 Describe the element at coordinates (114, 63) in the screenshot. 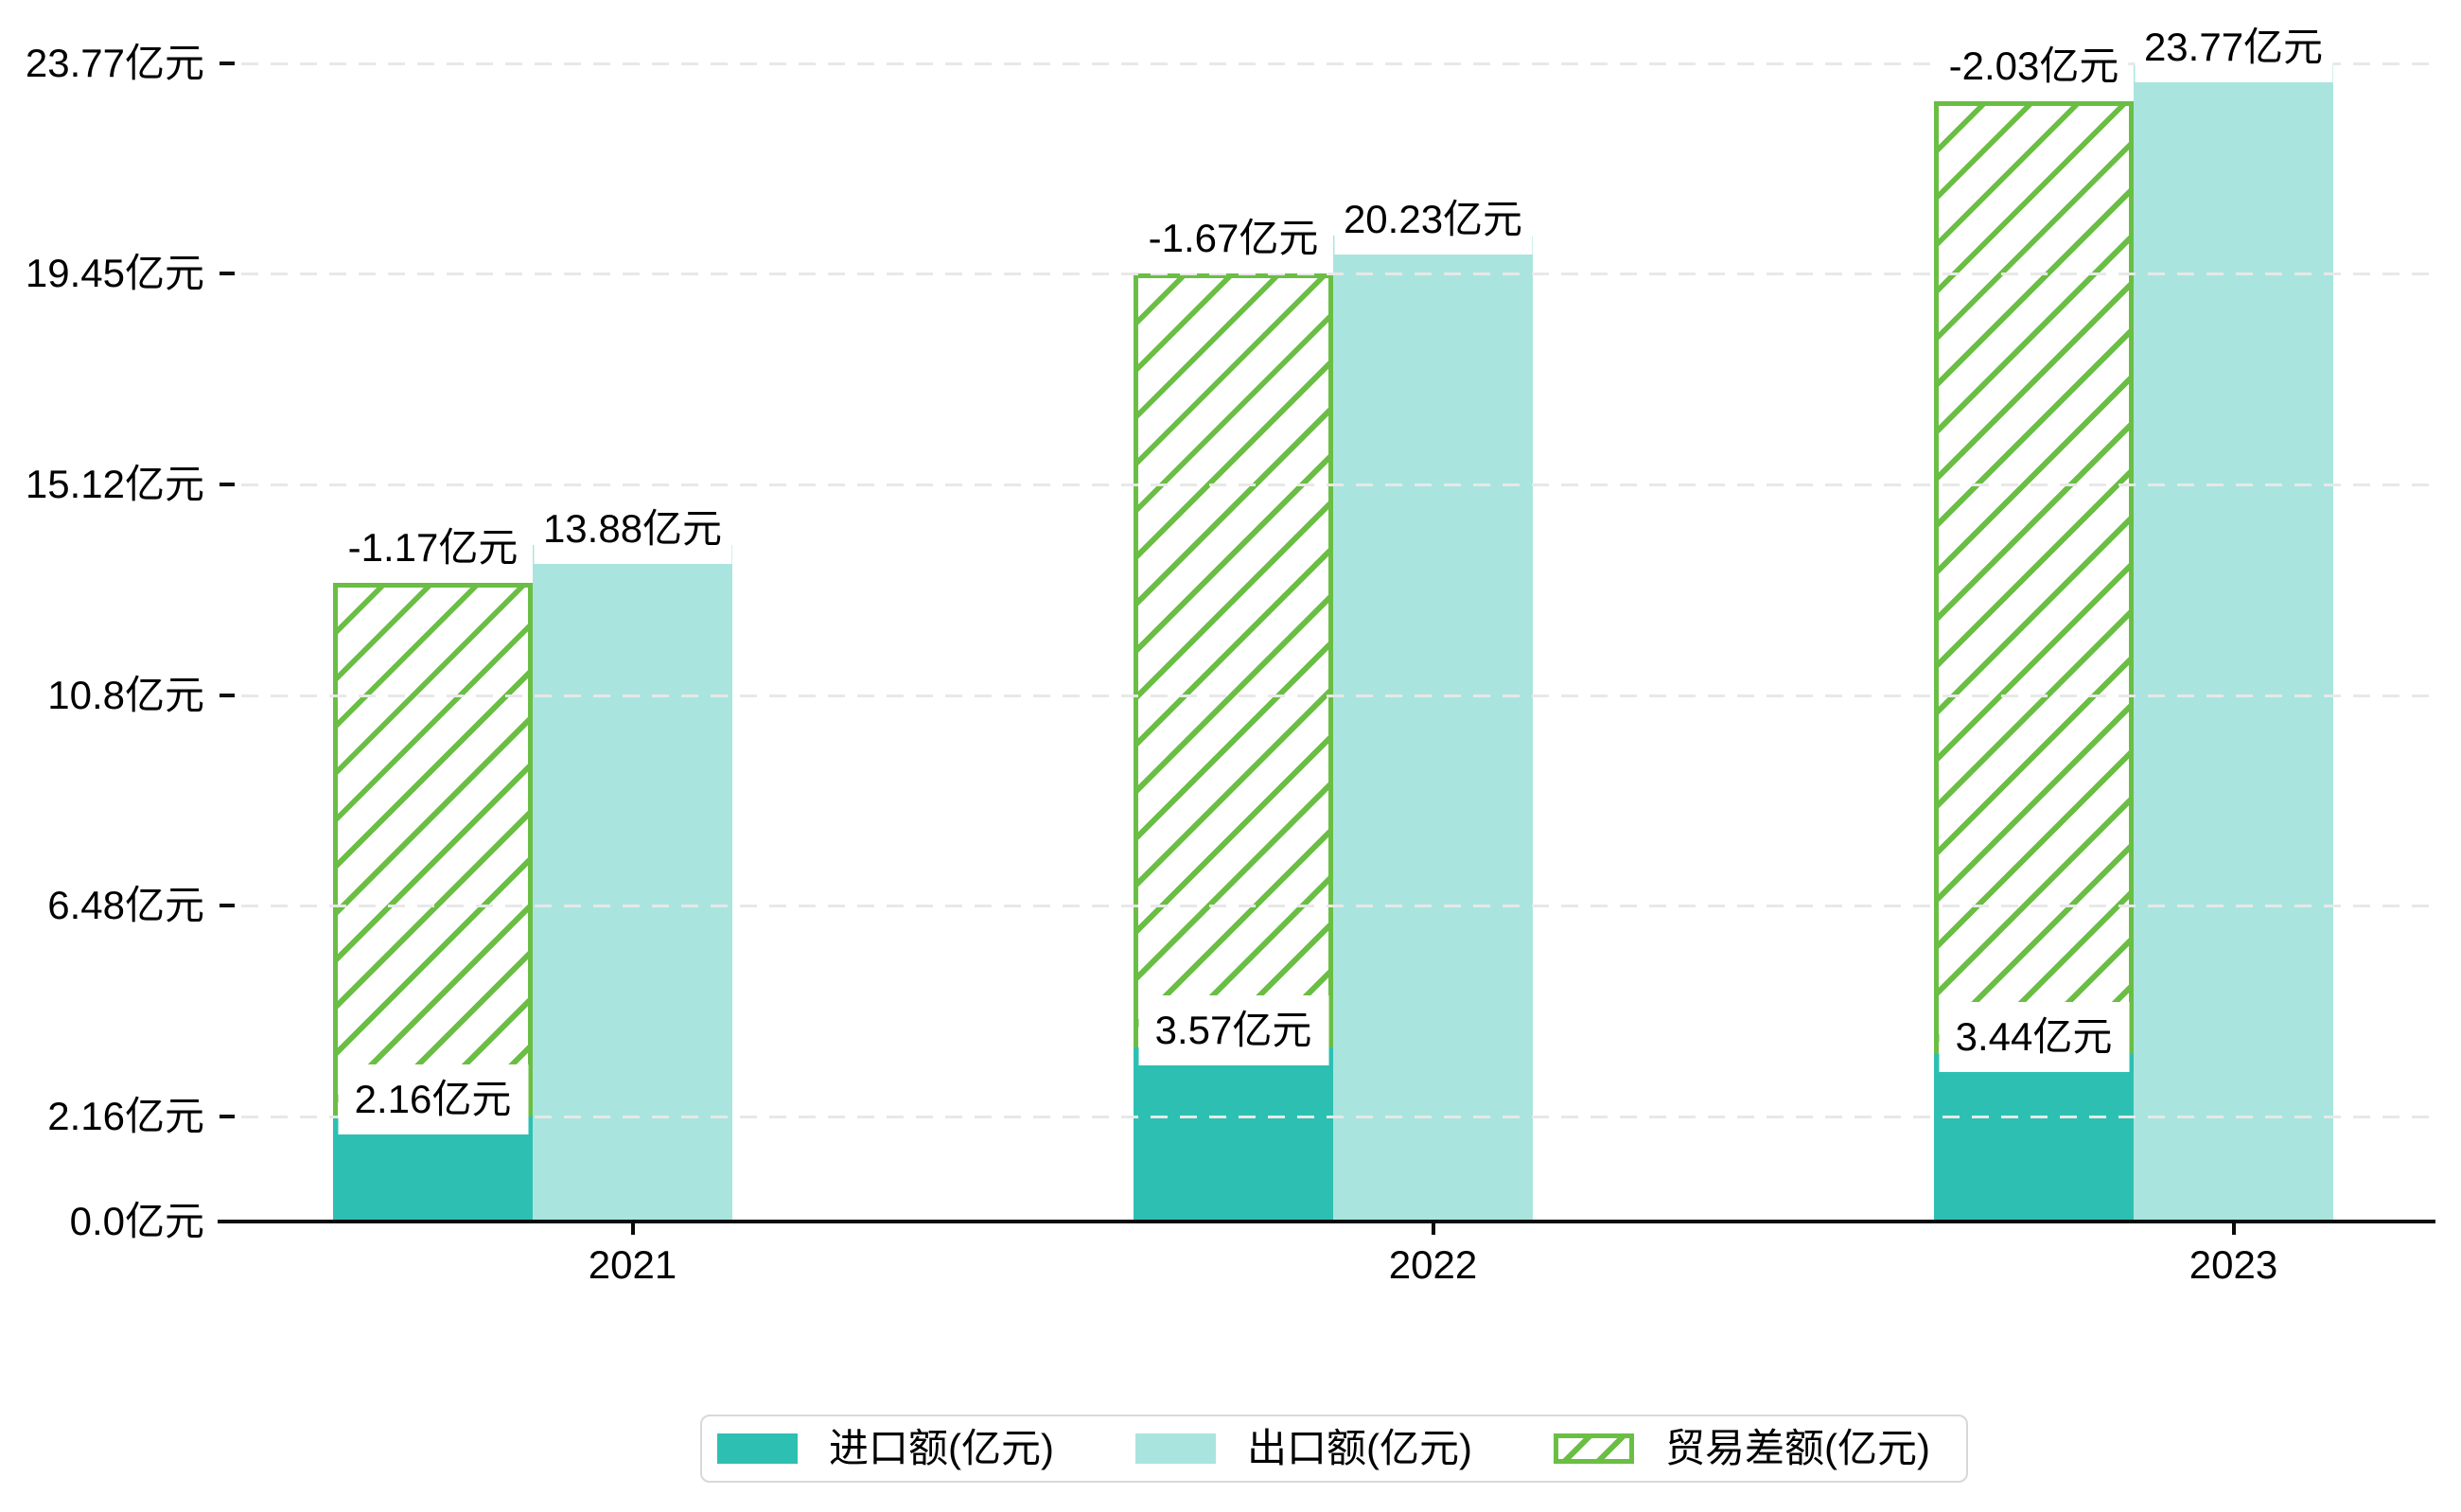

I see `y-axis-tick-label: 23.77亿元` at that location.